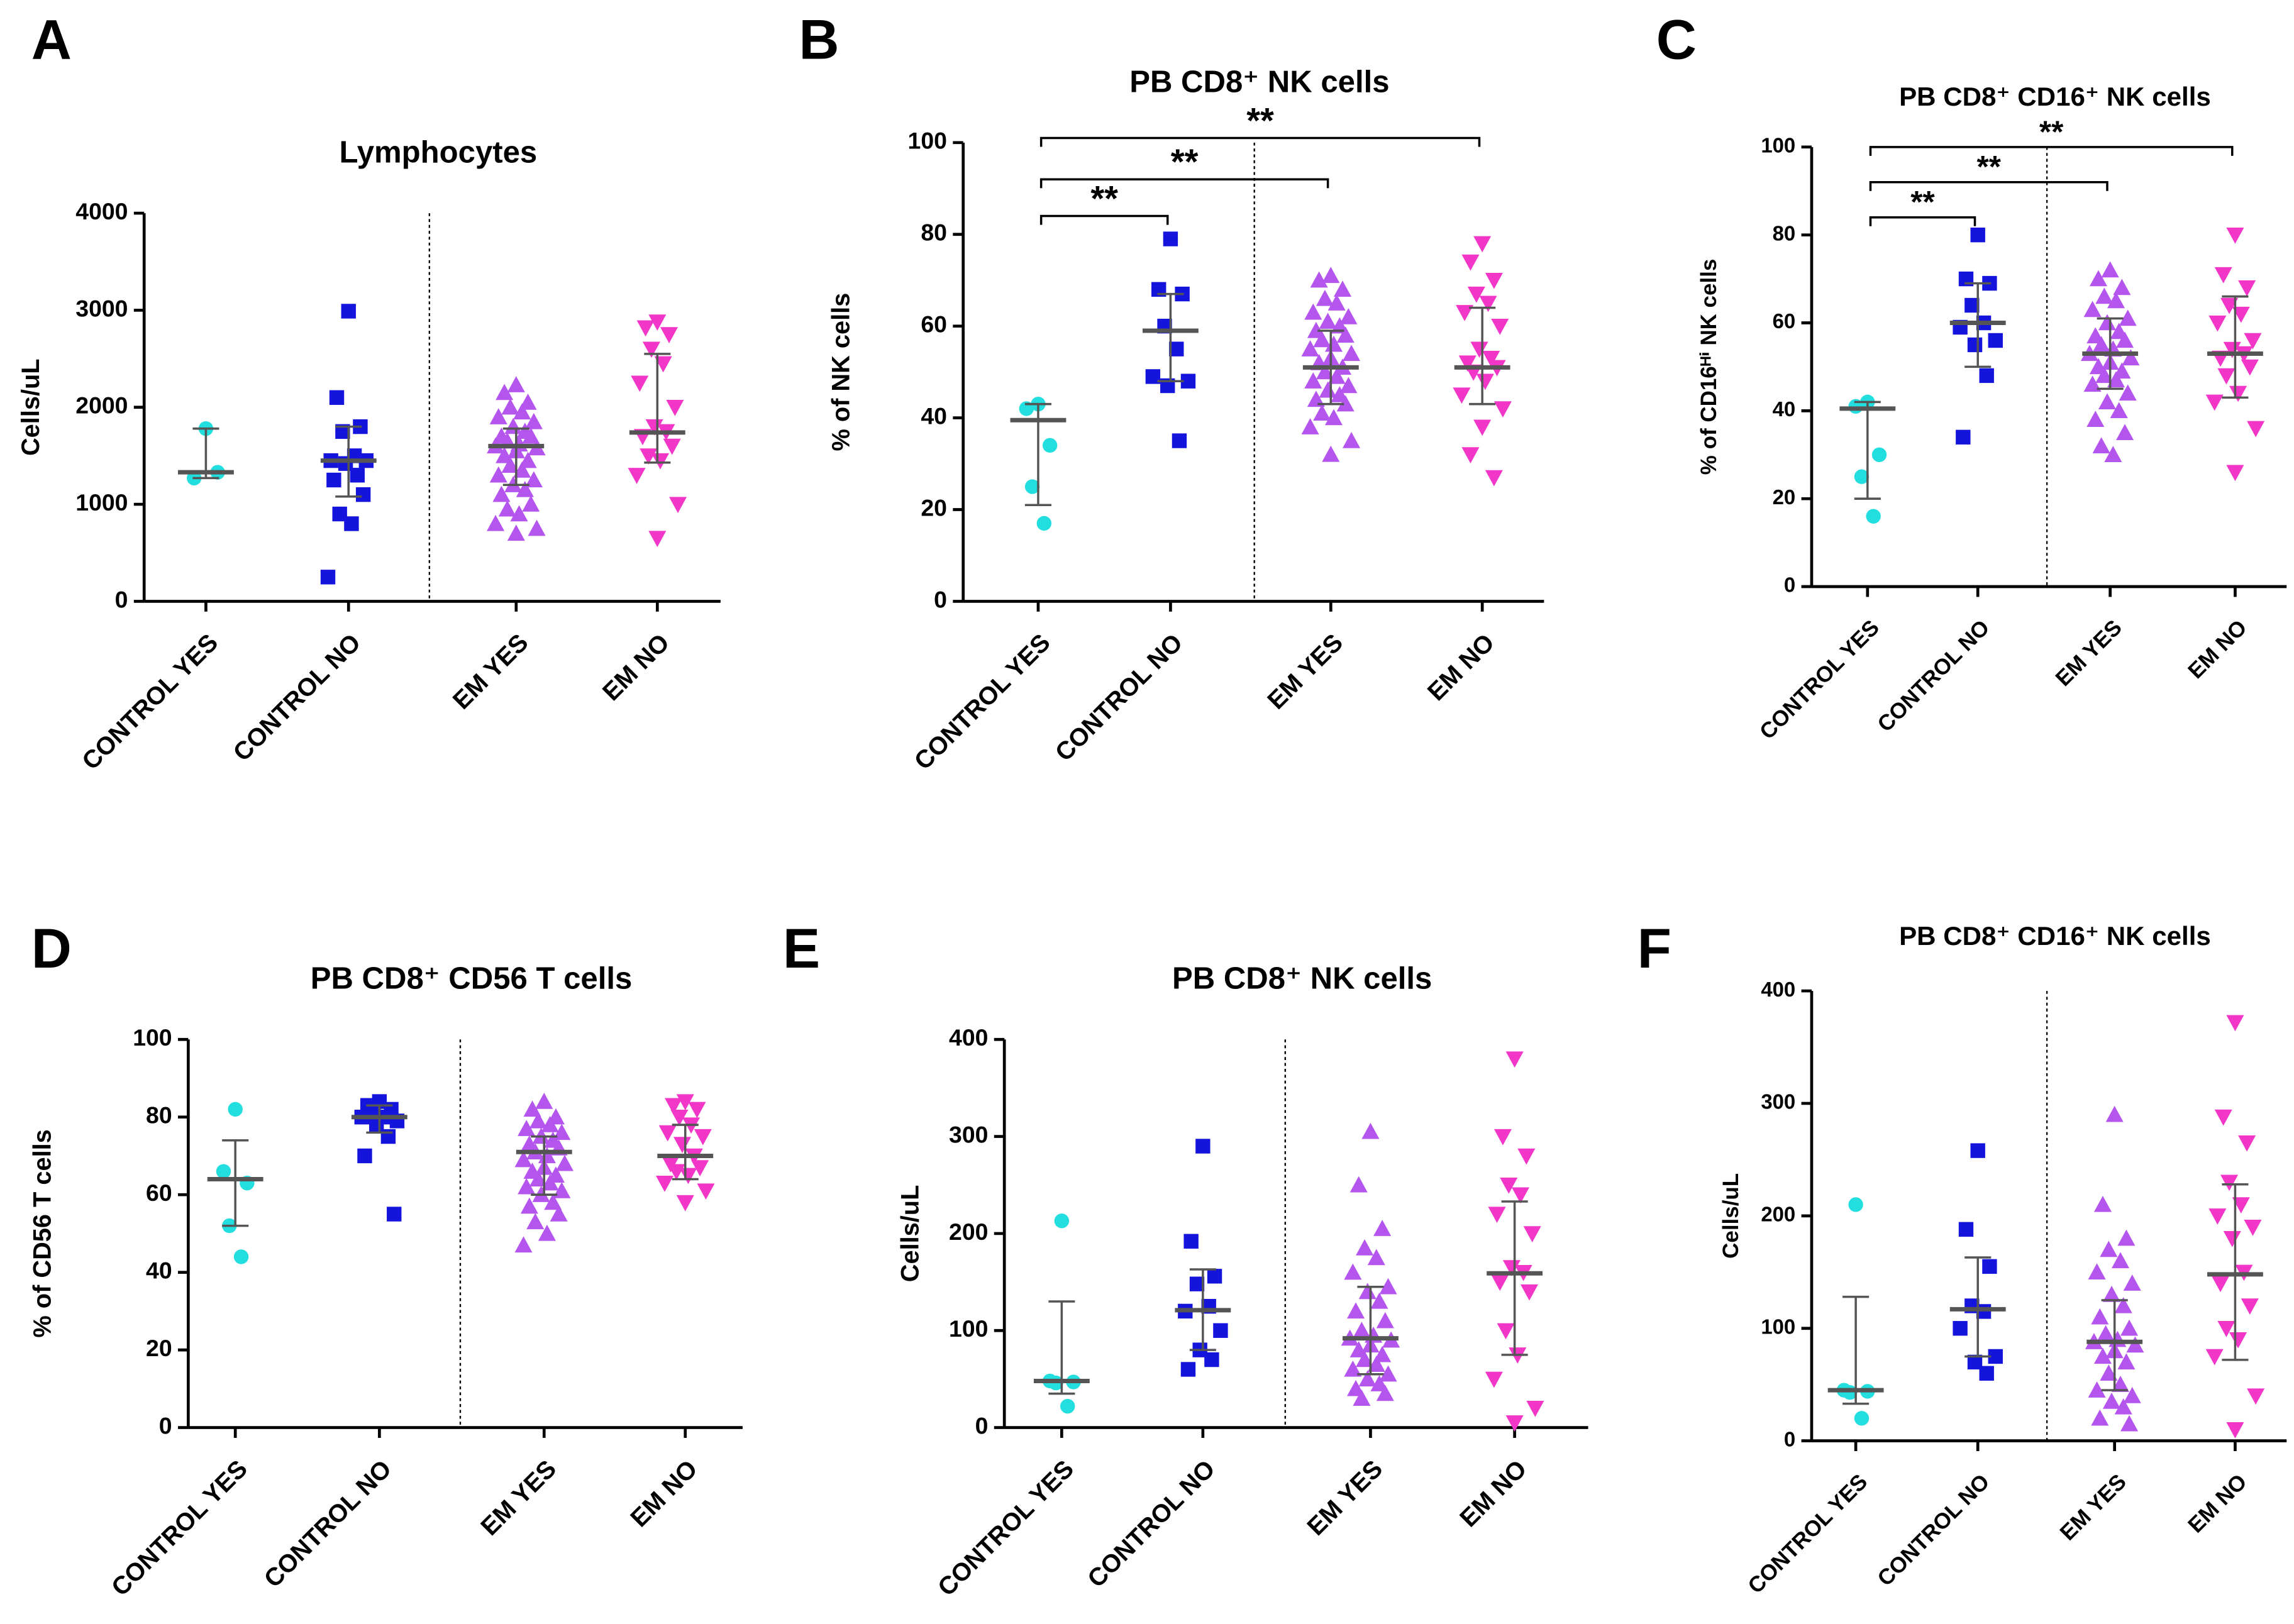 The height and width of the screenshot is (1624, 2294). Describe the element at coordinates (1709, 367) in the screenshot. I see `y-axis-label: % of CD16ᴴⁱ NK cells` at that location.